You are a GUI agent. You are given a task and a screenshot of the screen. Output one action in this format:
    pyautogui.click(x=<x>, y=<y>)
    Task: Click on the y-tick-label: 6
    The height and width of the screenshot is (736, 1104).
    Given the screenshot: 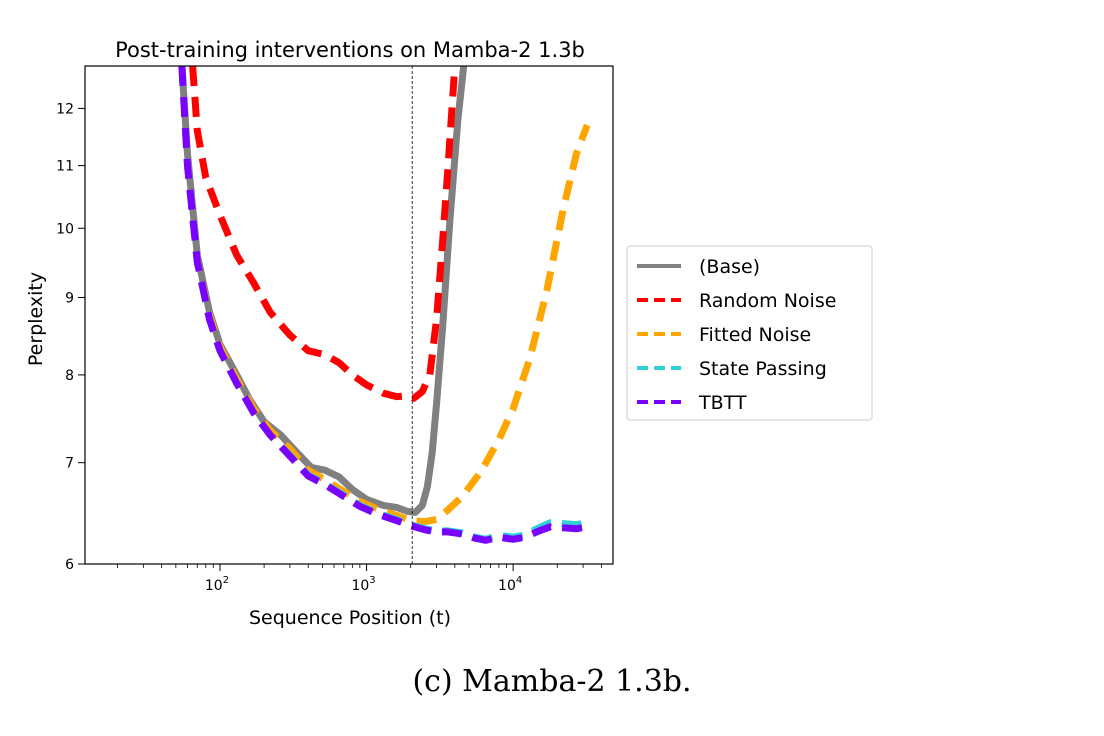 What is the action you would take?
    pyautogui.click(x=69, y=565)
    